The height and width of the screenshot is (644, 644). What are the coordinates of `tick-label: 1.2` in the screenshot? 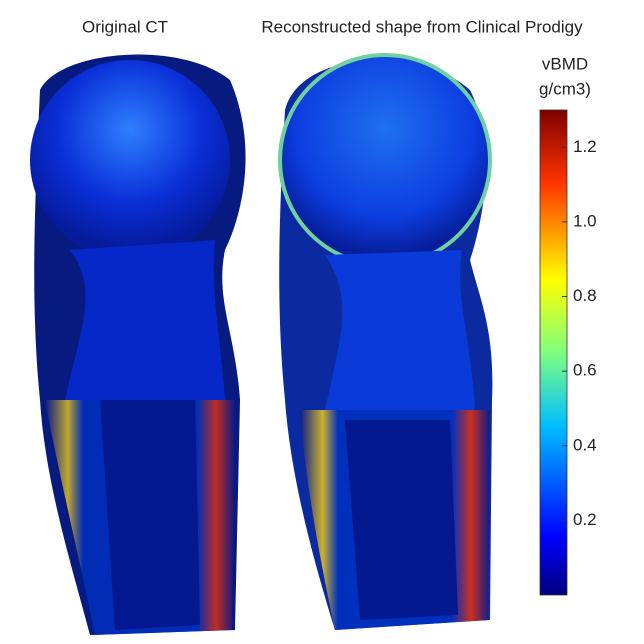 It's located at (585, 146).